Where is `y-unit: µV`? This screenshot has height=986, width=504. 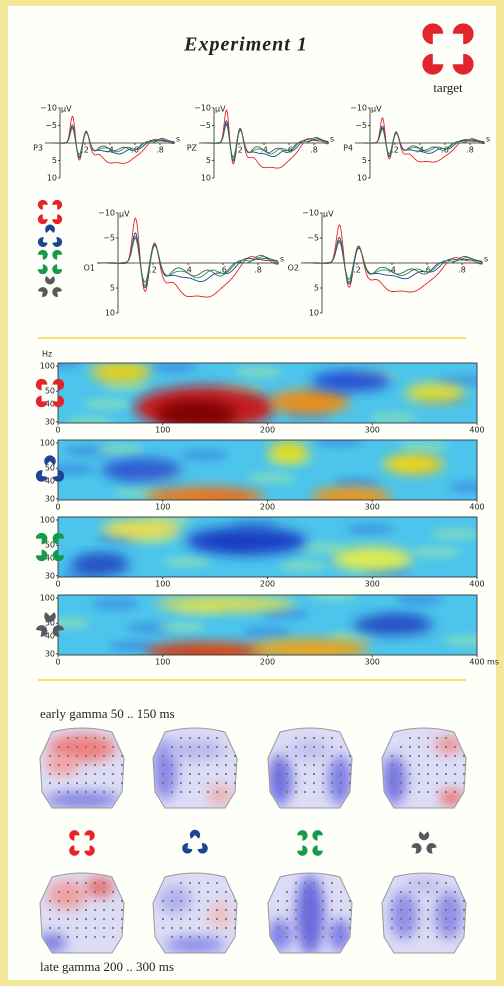 y-unit: µV is located at coordinates (328, 214).